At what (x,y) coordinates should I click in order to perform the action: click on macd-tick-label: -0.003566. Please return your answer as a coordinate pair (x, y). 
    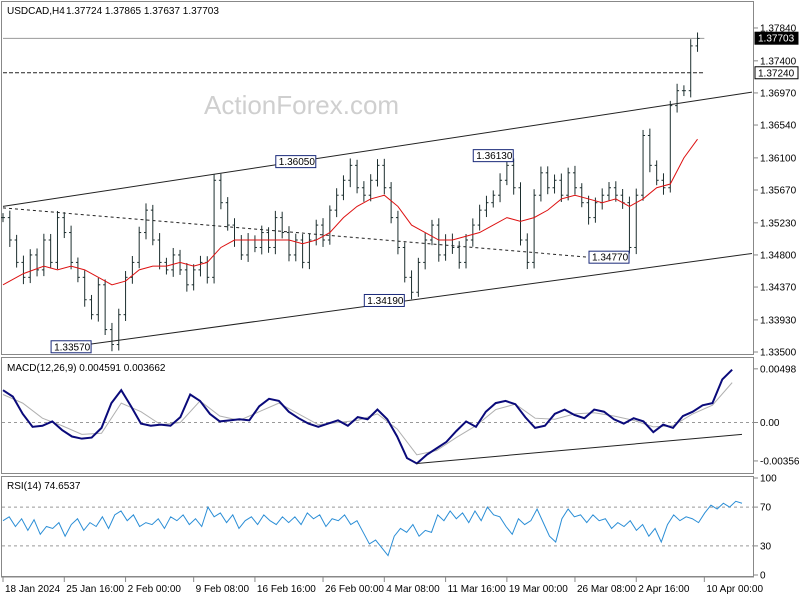
    Looking at the image, I should click on (780, 461).